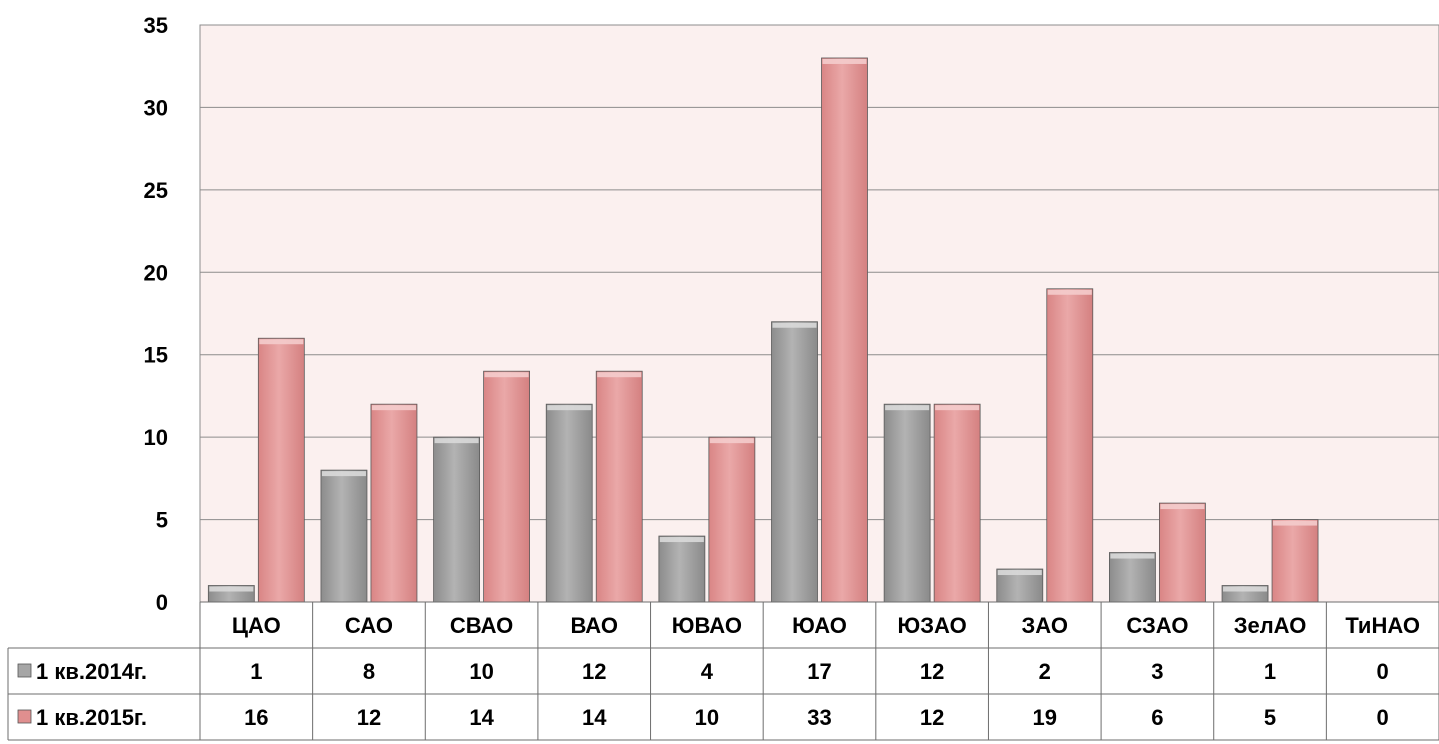  What do you see at coordinates (1157, 717) in the screenshot?
I see `table-cell-value: 6` at bounding box center [1157, 717].